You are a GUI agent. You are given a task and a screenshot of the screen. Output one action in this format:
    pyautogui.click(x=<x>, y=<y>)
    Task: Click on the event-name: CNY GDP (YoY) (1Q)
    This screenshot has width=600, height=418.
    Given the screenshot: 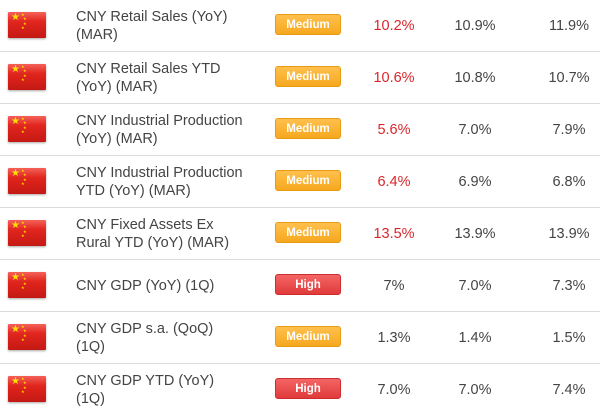 What is the action you would take?
    pyautogui.click(x=168, y=286)
    